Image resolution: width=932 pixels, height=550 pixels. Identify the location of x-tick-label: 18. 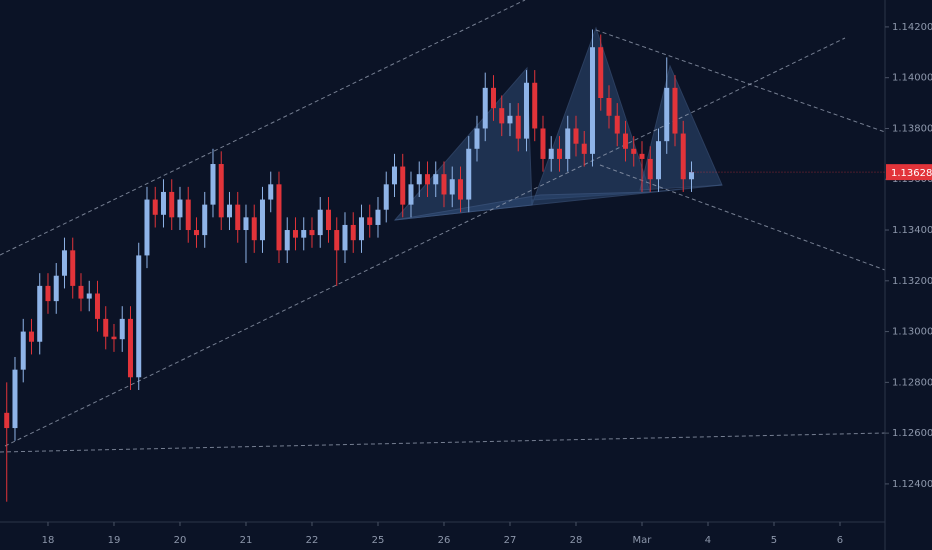
(48, 540).